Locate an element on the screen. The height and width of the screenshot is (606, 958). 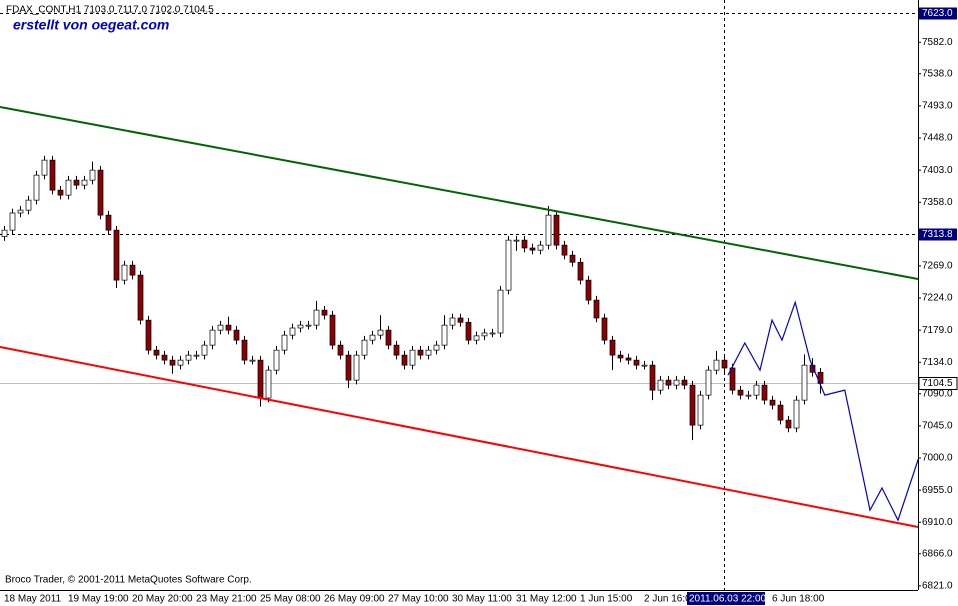
x-tick-label: 2 Jun 16:00 is located at coordinates (670, 599).